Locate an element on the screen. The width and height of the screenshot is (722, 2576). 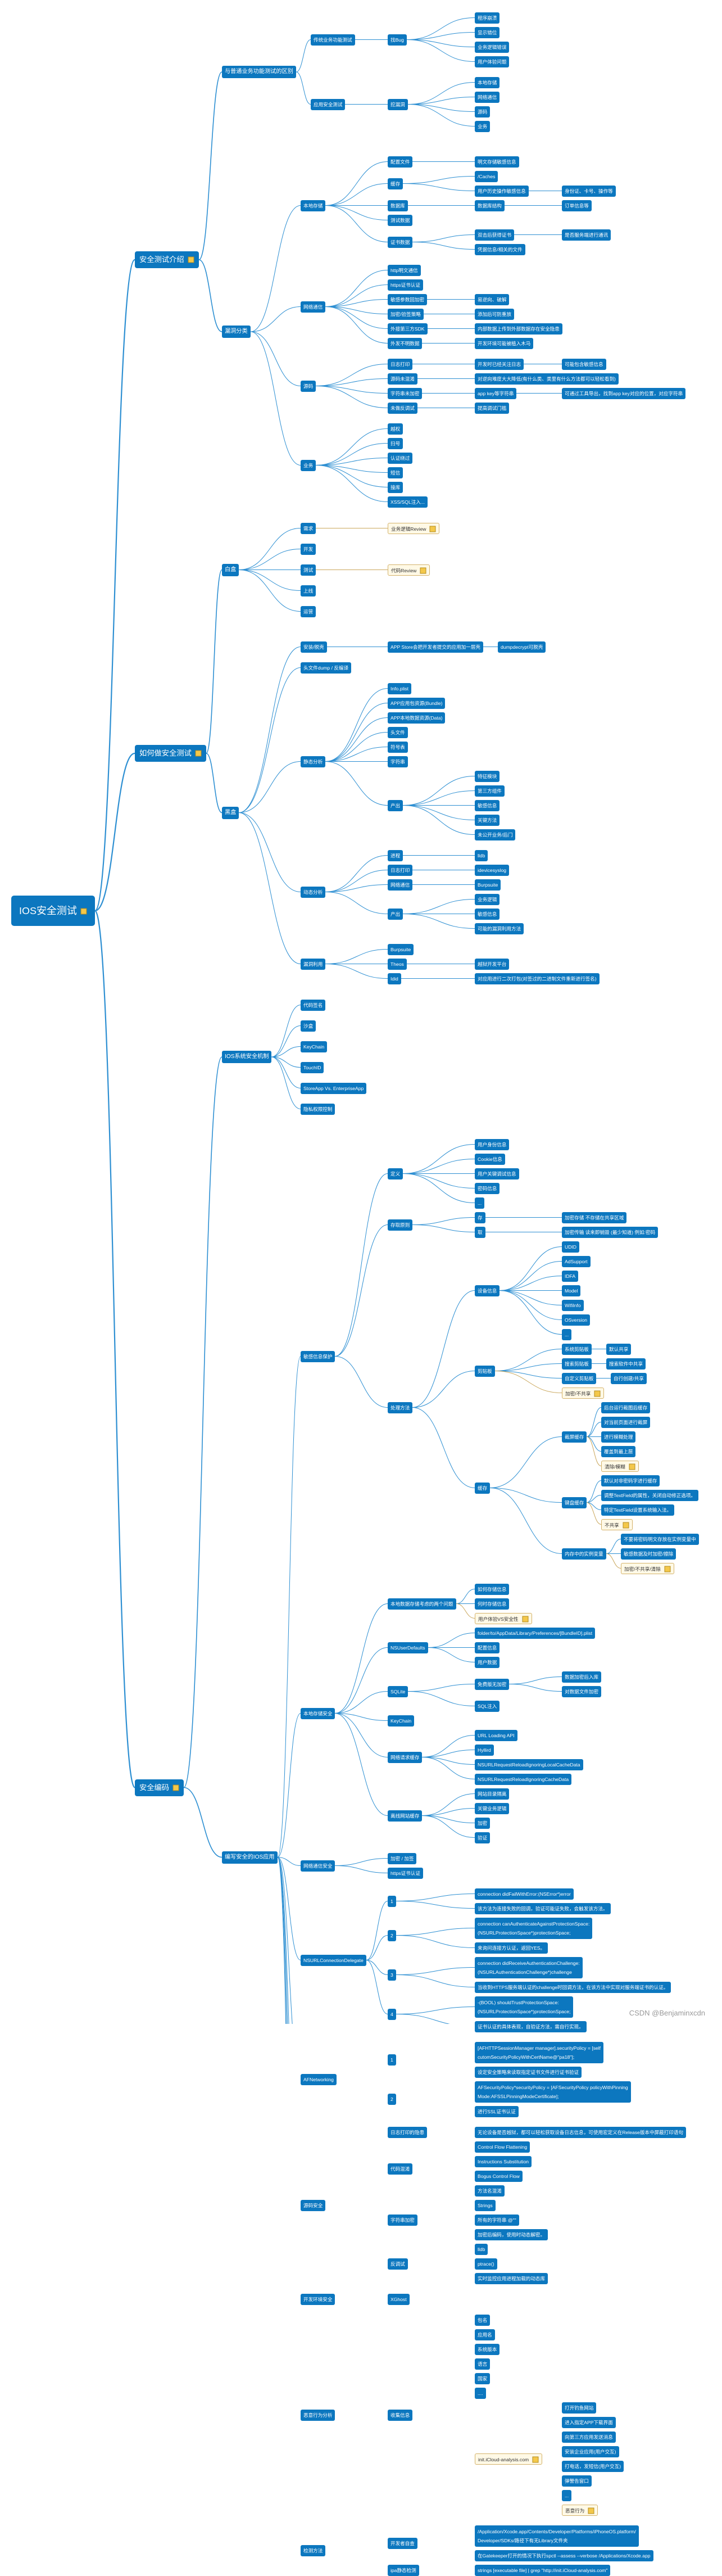
topic-node: 开发环境安全 is located at coordinates (318, 2299).